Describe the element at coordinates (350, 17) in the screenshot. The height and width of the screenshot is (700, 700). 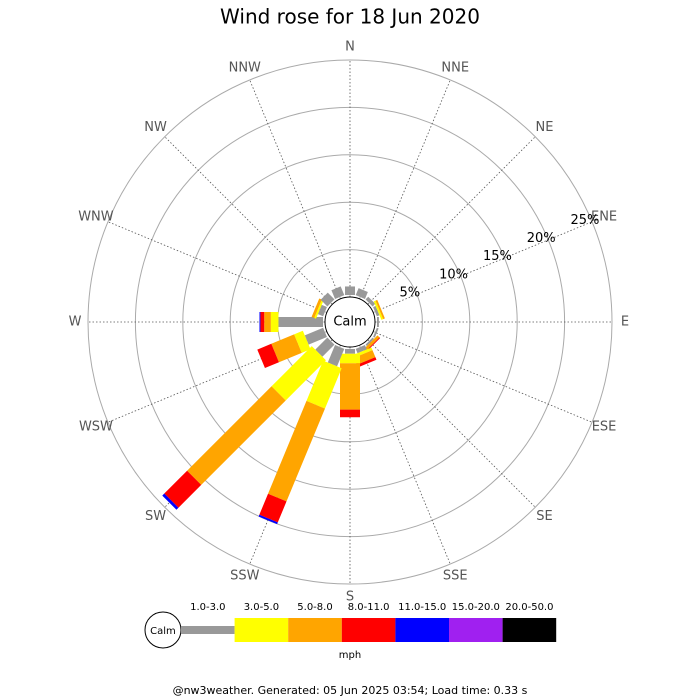
I see `chart-title: Wind rose for 18 Jun 2020` at that location.